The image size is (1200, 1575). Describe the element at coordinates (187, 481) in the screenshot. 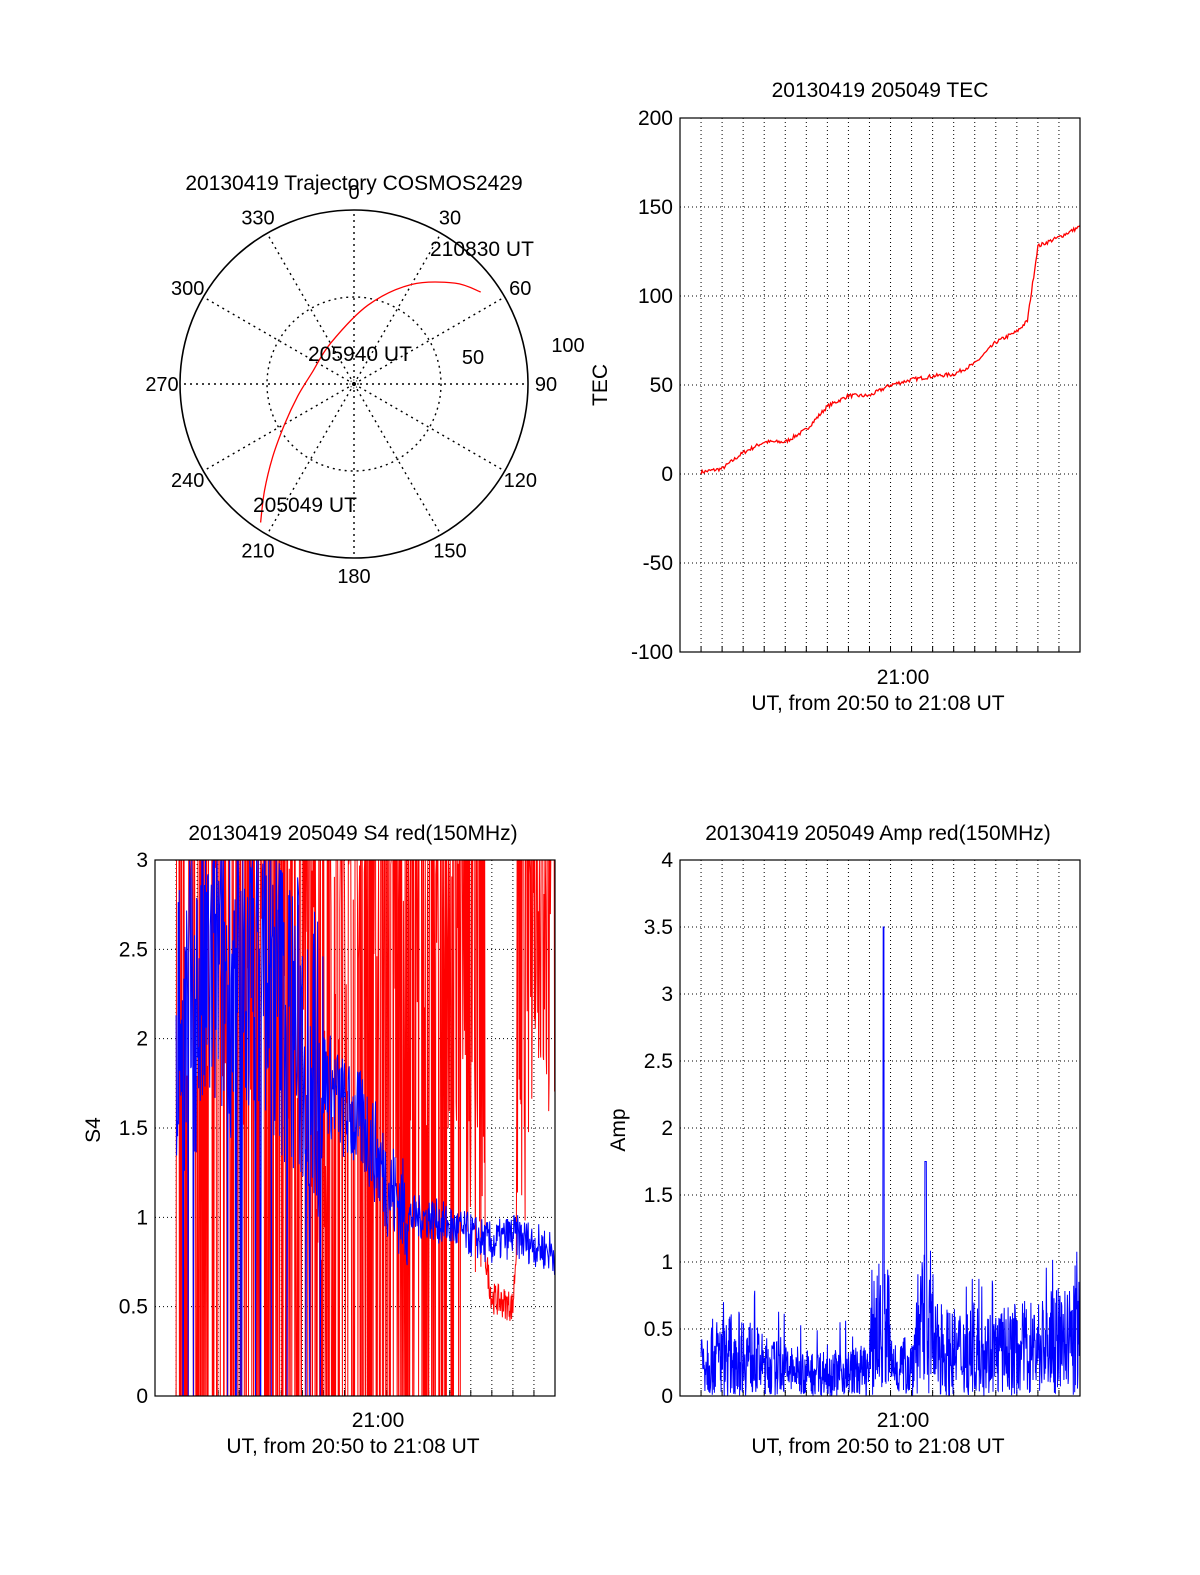

I see `polar-azimuth-label-240: 240` at that location.